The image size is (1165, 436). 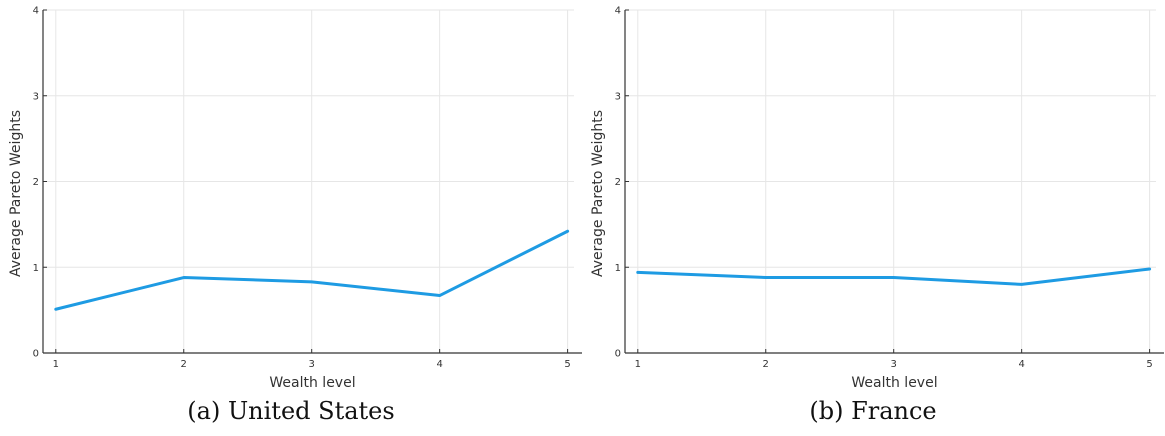 What do you see at coordinates (873, 411) in the screenshot?
I see `caption-france: (b) France` at bounding box center [873, 411].